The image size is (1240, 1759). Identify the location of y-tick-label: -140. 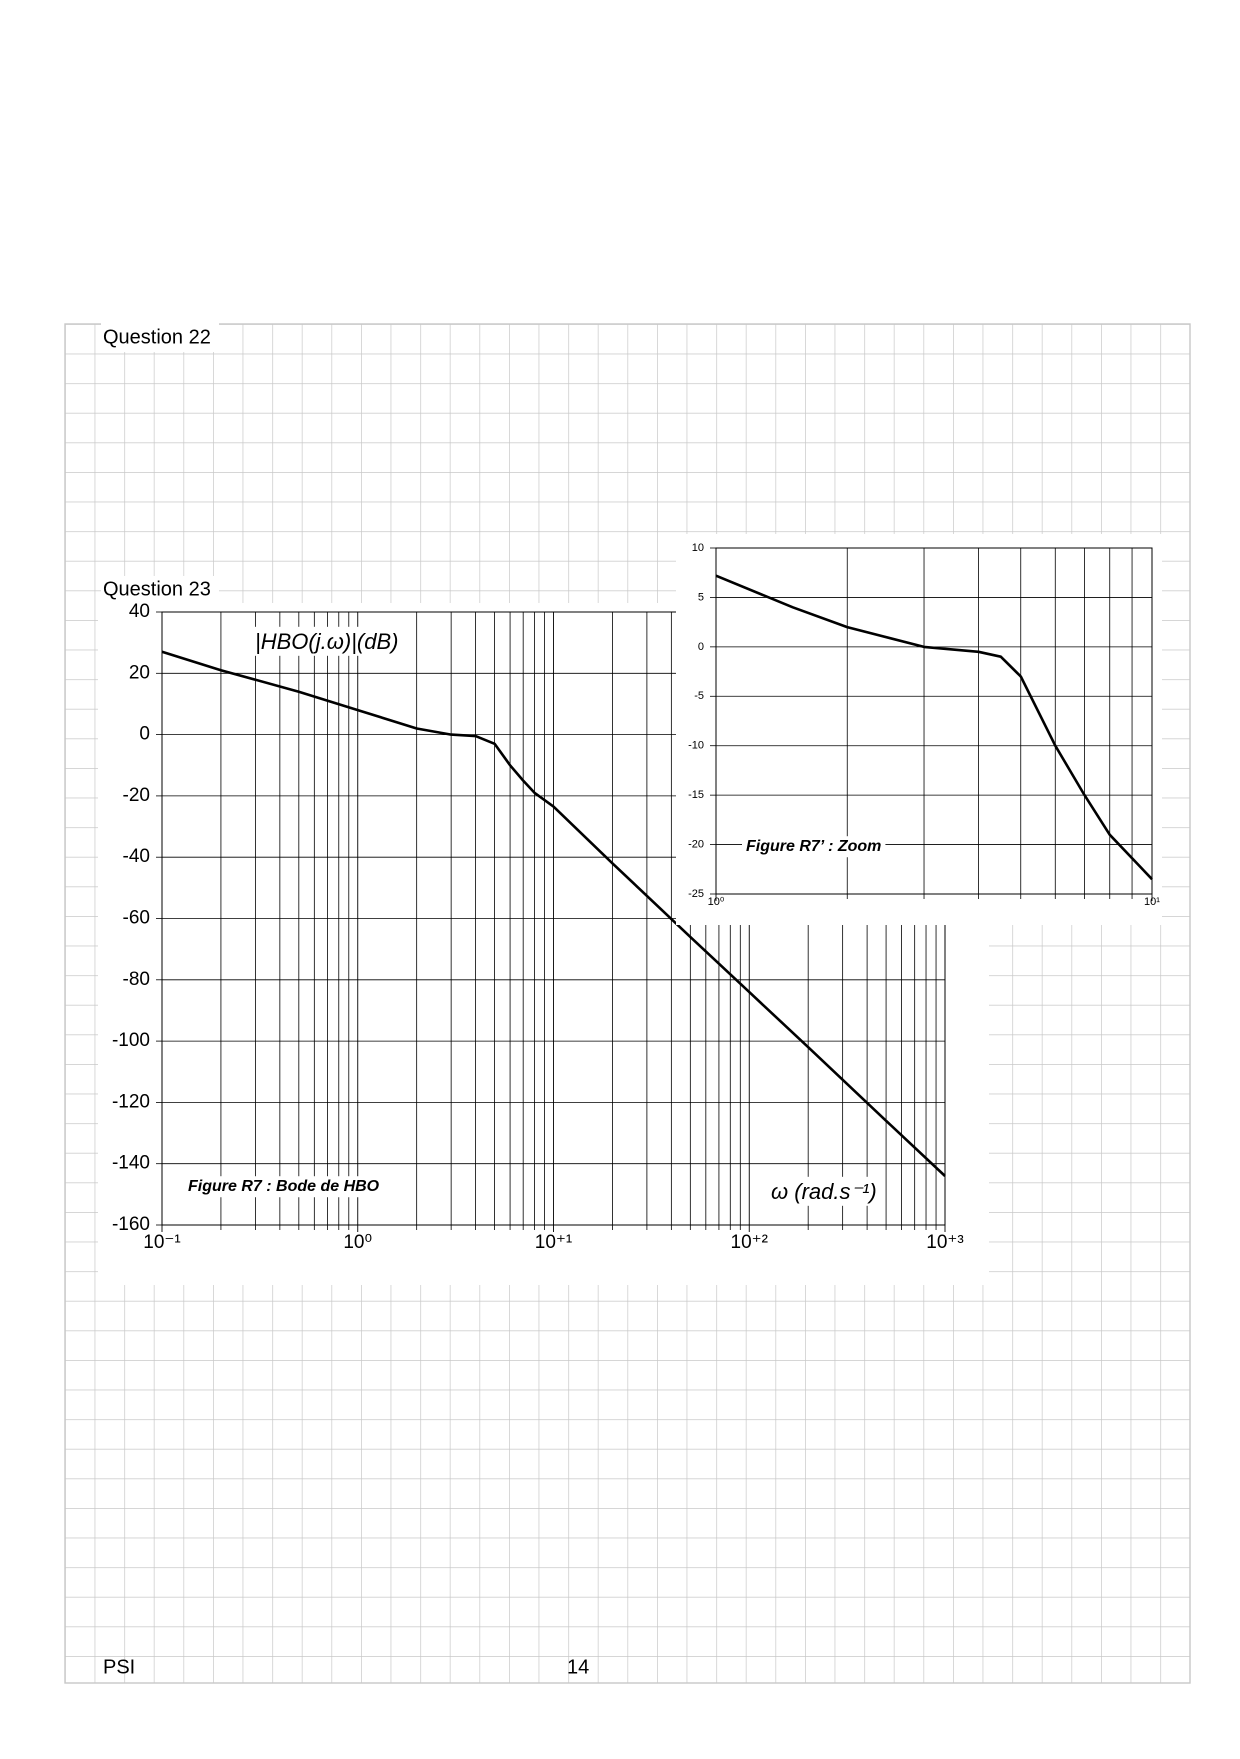
(131, 1163).